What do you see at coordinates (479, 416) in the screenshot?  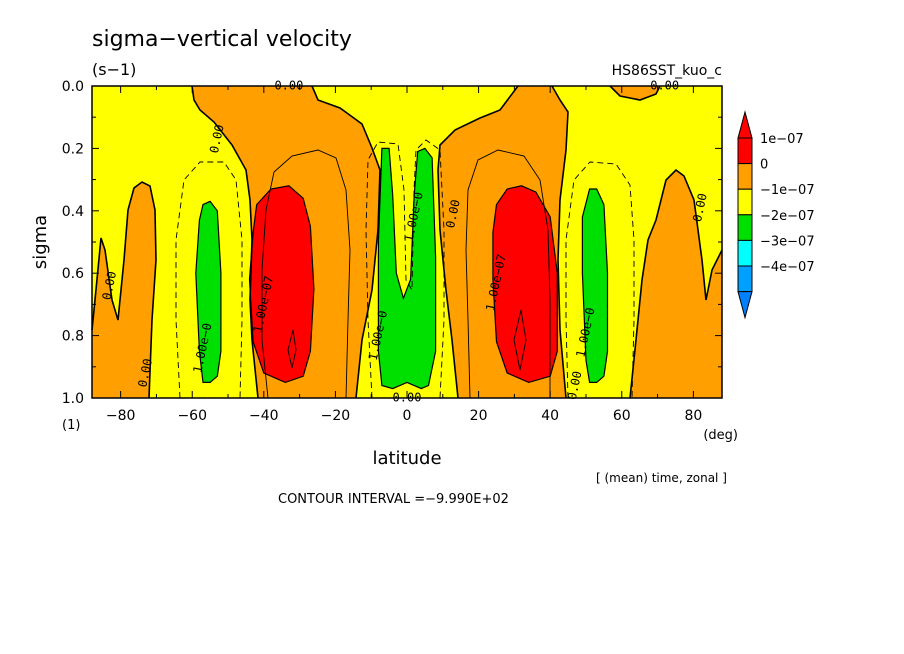 I see `x-tick-label: 20` at bounding box center [479, 416].